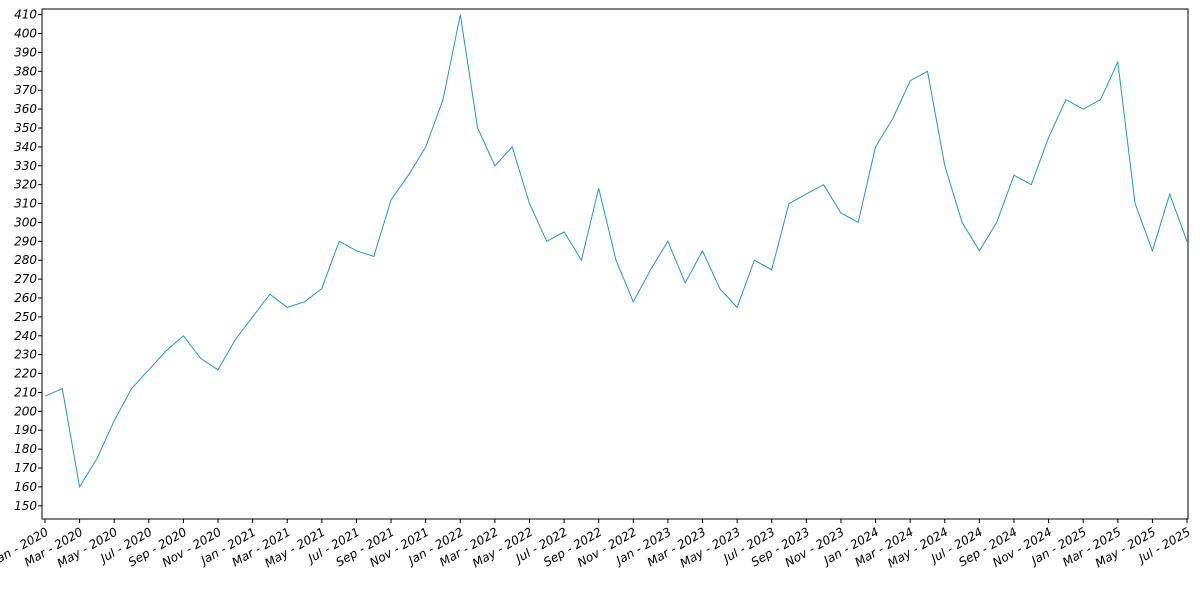 The height and width of the screenshot is (600, 1200). Describe the element at coordinates (25, 430) in the screenshot. I see `y-tick-label: 190` at that location.